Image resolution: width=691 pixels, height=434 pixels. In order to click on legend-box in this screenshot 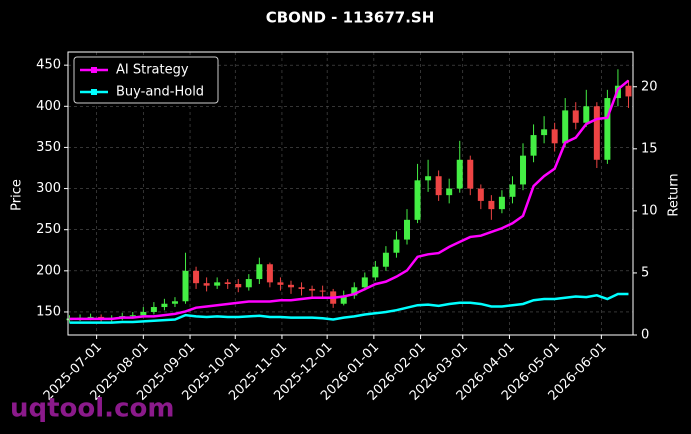, I will do `click(146, 80)`.